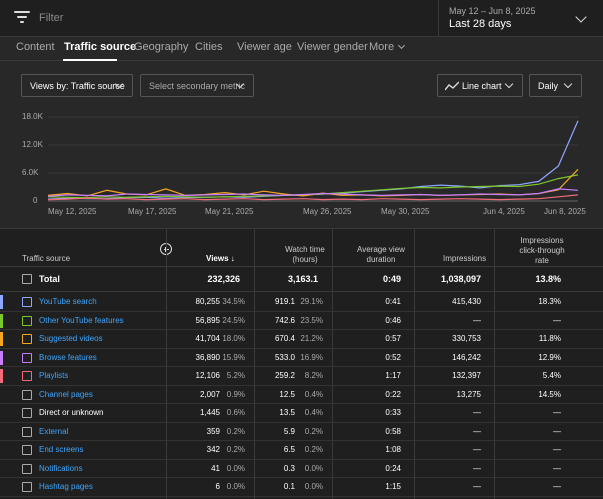  What do you see at coordinates (81, 320) in the screenshot?
I see `row-source-name: Other YouTube features` at bounding box center [81, 320].